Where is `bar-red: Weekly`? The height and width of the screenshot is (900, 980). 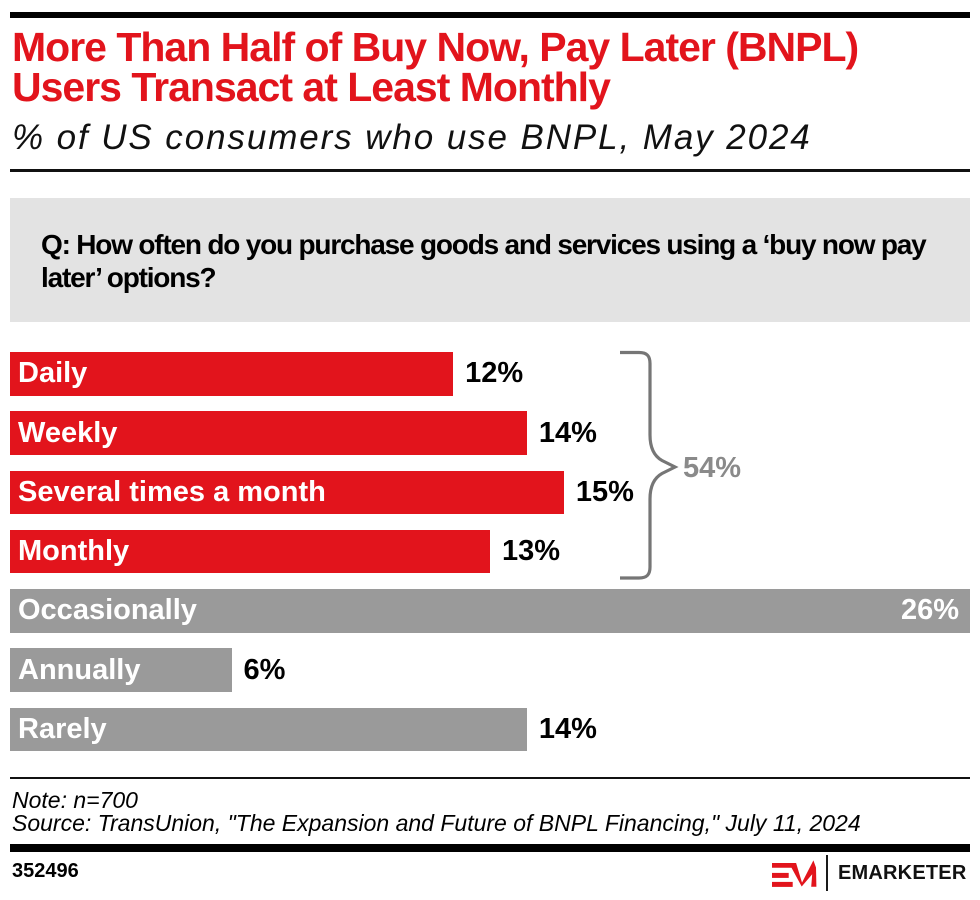
bar-red: Weekly is located at coordinates (268, 433).